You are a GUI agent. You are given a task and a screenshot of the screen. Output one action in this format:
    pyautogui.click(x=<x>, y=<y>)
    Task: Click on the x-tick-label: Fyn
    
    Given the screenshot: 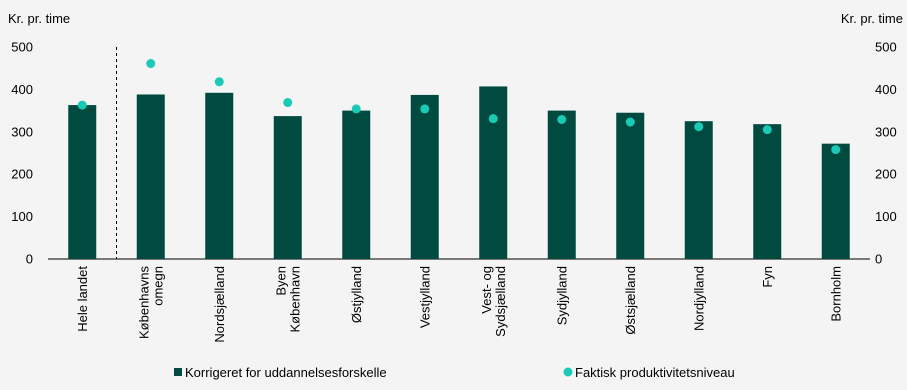 What is the action you would take?
    pyautogui.click(x=767, y=277)
    